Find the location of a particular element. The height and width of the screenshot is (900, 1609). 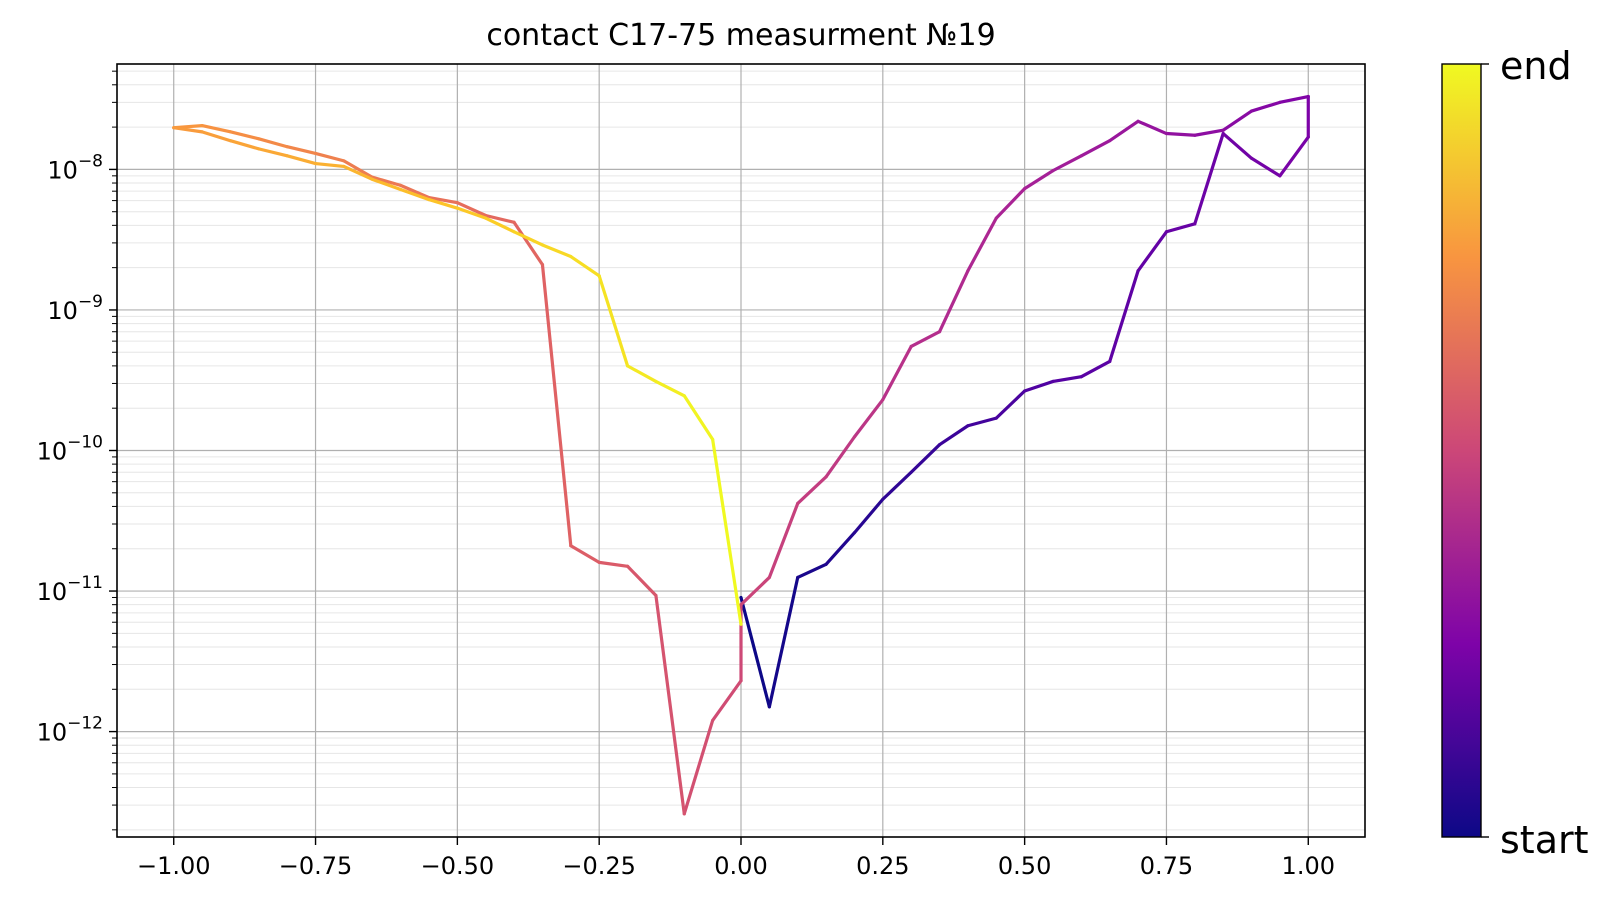

y-tick-label: 10⁻¹⁰ is located at coordinates (70, 449).